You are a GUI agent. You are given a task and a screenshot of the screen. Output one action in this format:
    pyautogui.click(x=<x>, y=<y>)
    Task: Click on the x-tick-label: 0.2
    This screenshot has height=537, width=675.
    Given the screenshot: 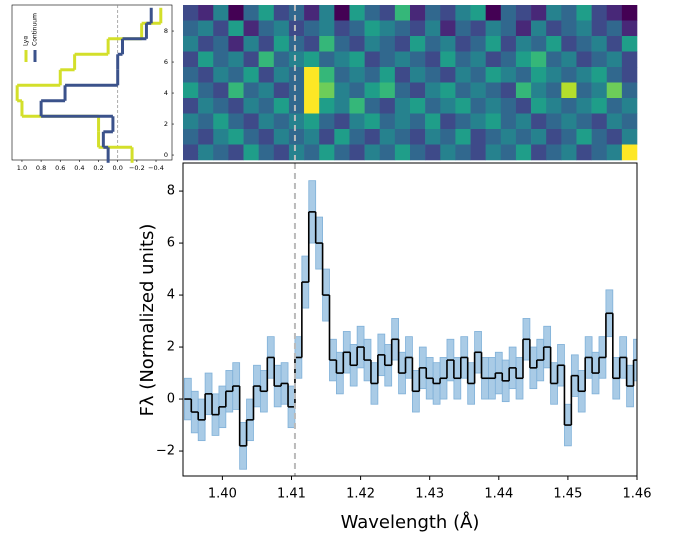 What is the action you would take?
    pyautogui.click(x=98, y=168)
    